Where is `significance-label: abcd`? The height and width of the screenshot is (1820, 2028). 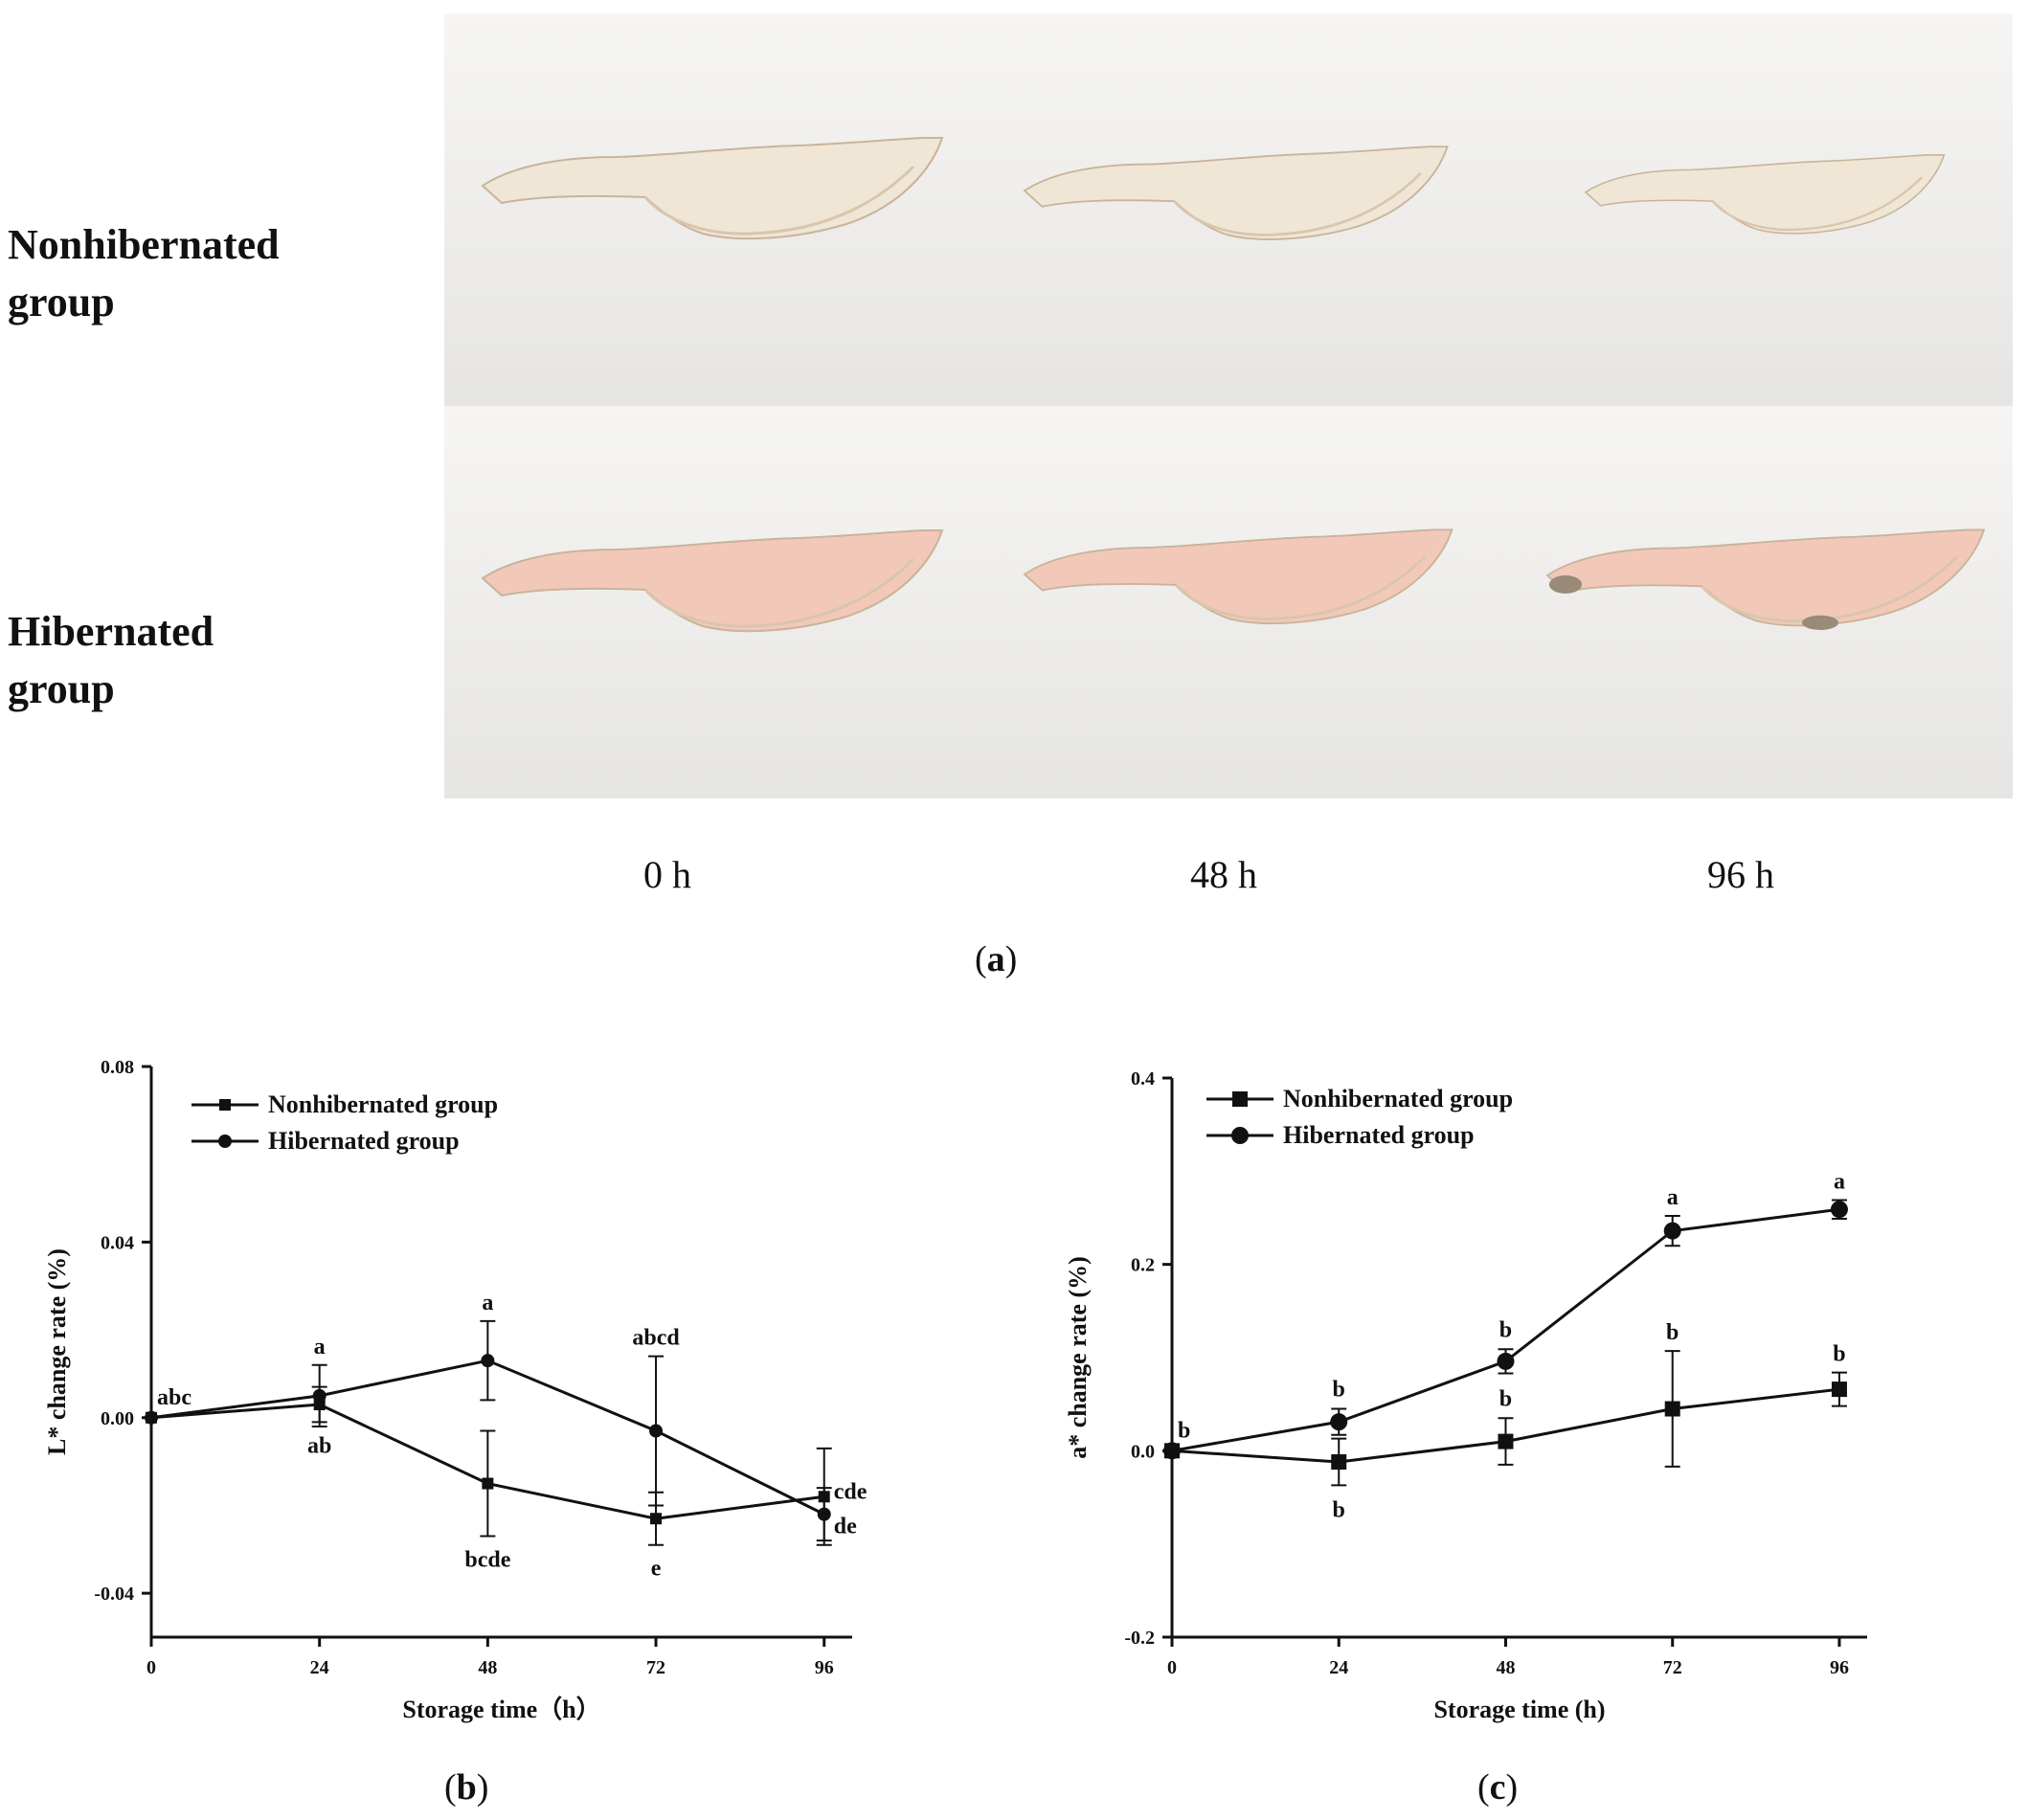 significance-label: abcd is located at coordinates (656, 1339).